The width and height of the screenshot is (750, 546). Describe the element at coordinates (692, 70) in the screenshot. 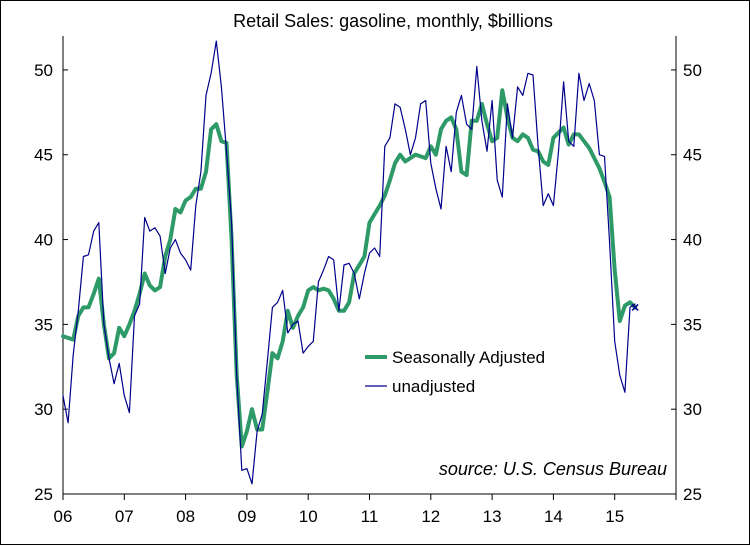

I see `y-tick-label-right: 50` at that location.